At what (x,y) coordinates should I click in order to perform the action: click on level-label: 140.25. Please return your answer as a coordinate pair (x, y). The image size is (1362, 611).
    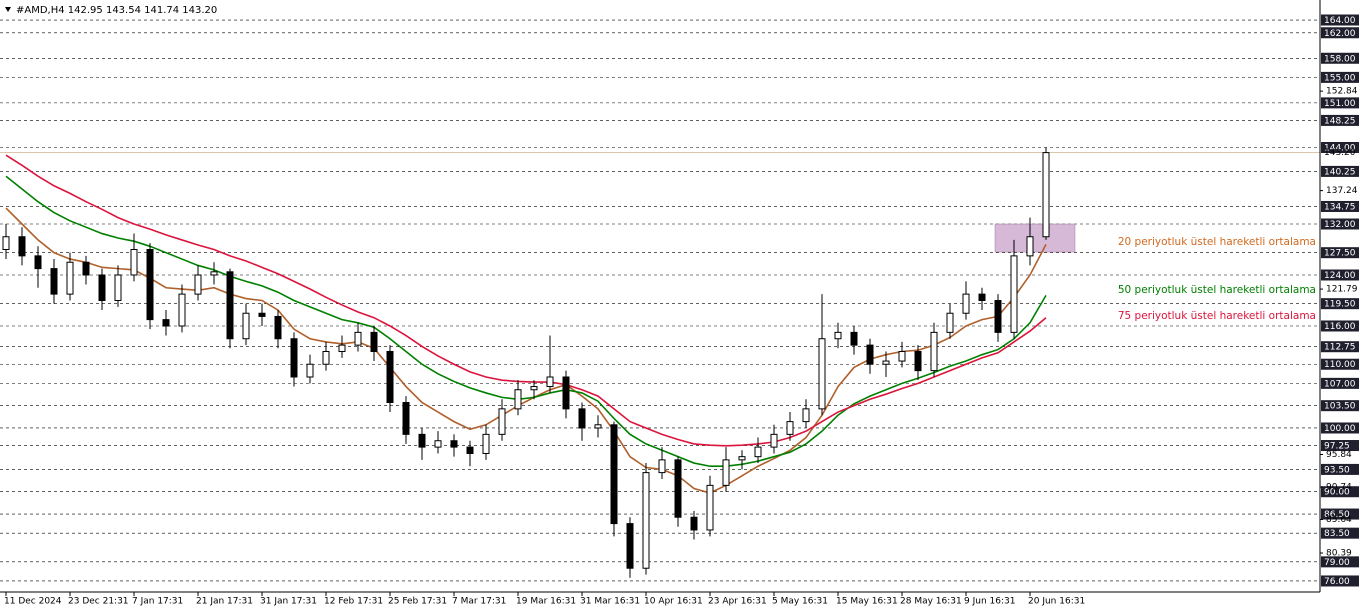
    Looking at the image, I should click on (1340, 172).